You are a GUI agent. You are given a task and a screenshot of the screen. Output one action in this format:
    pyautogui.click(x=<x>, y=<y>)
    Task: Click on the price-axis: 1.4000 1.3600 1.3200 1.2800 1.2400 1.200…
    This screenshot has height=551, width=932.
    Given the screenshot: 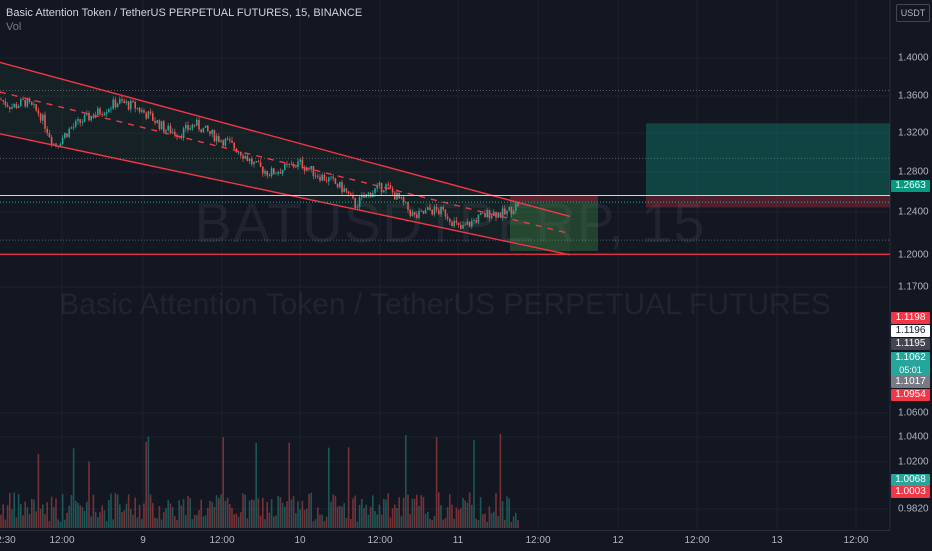 What is the action you would take?
    pyautogui.click(x=911, y=265)
    